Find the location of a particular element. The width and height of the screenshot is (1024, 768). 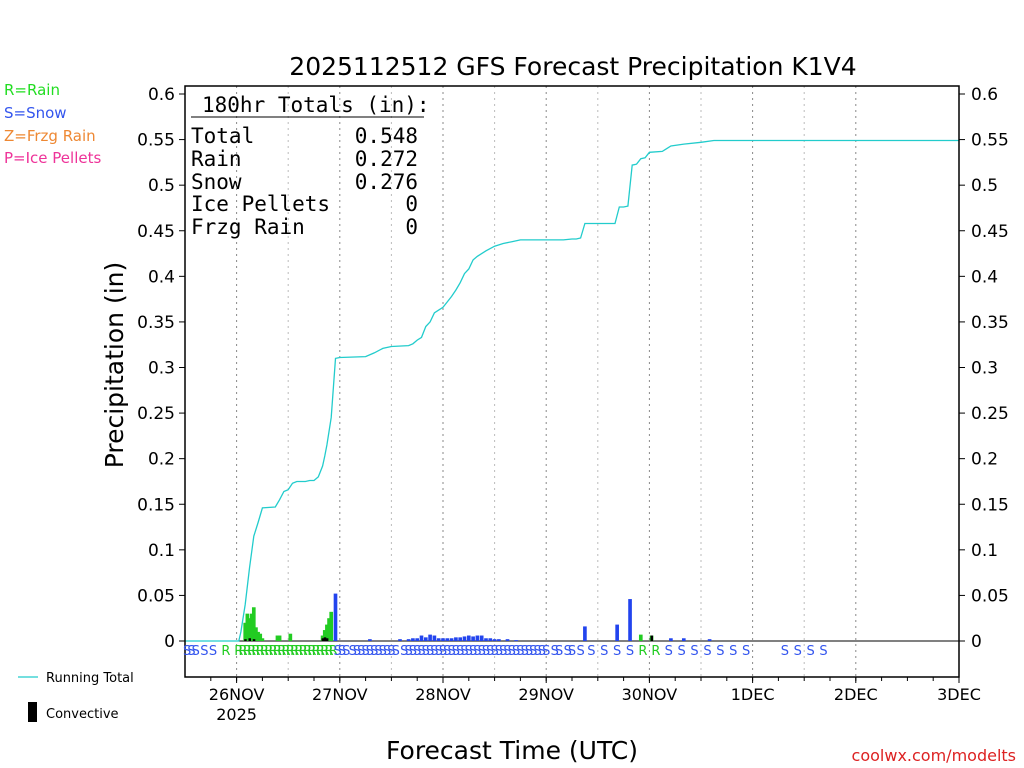

ptype-legend: R=Rain S=Snow Z=Frzg Rain P=Ice Pellets is located at coordinates (52, 124).